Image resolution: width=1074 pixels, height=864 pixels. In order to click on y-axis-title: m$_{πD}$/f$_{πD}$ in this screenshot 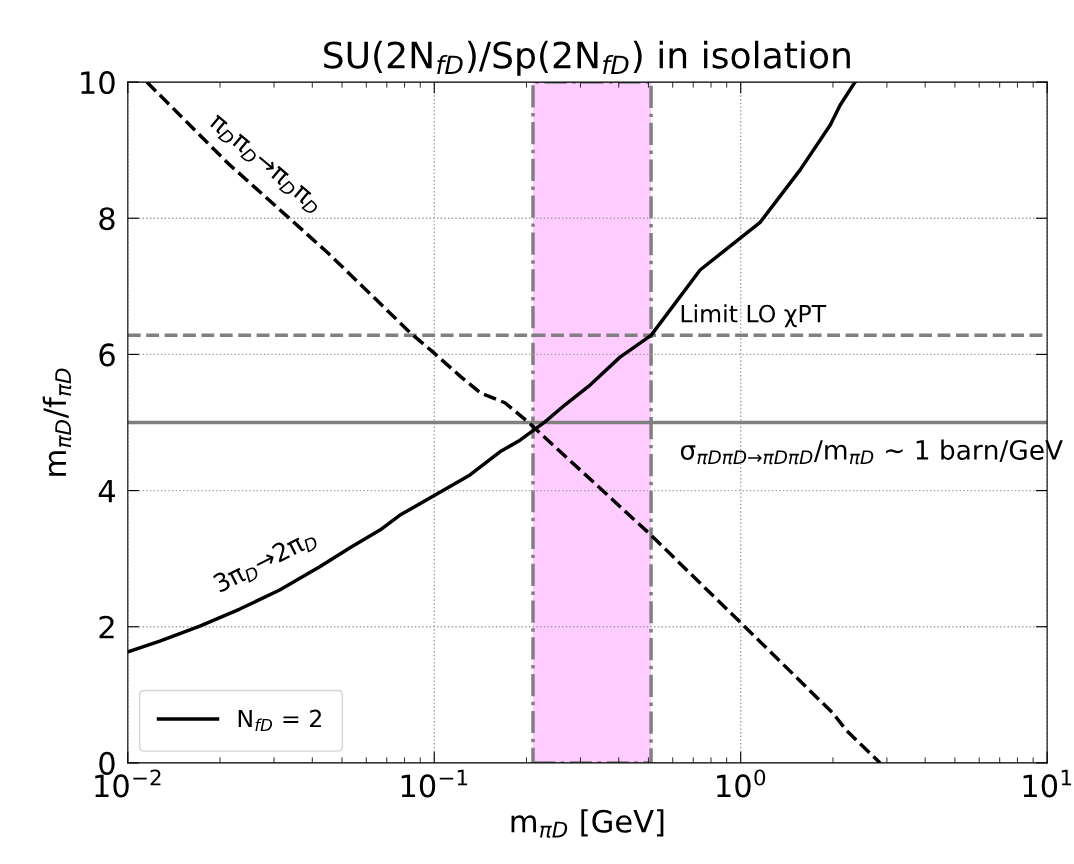, I will do `click(57, 422)`.